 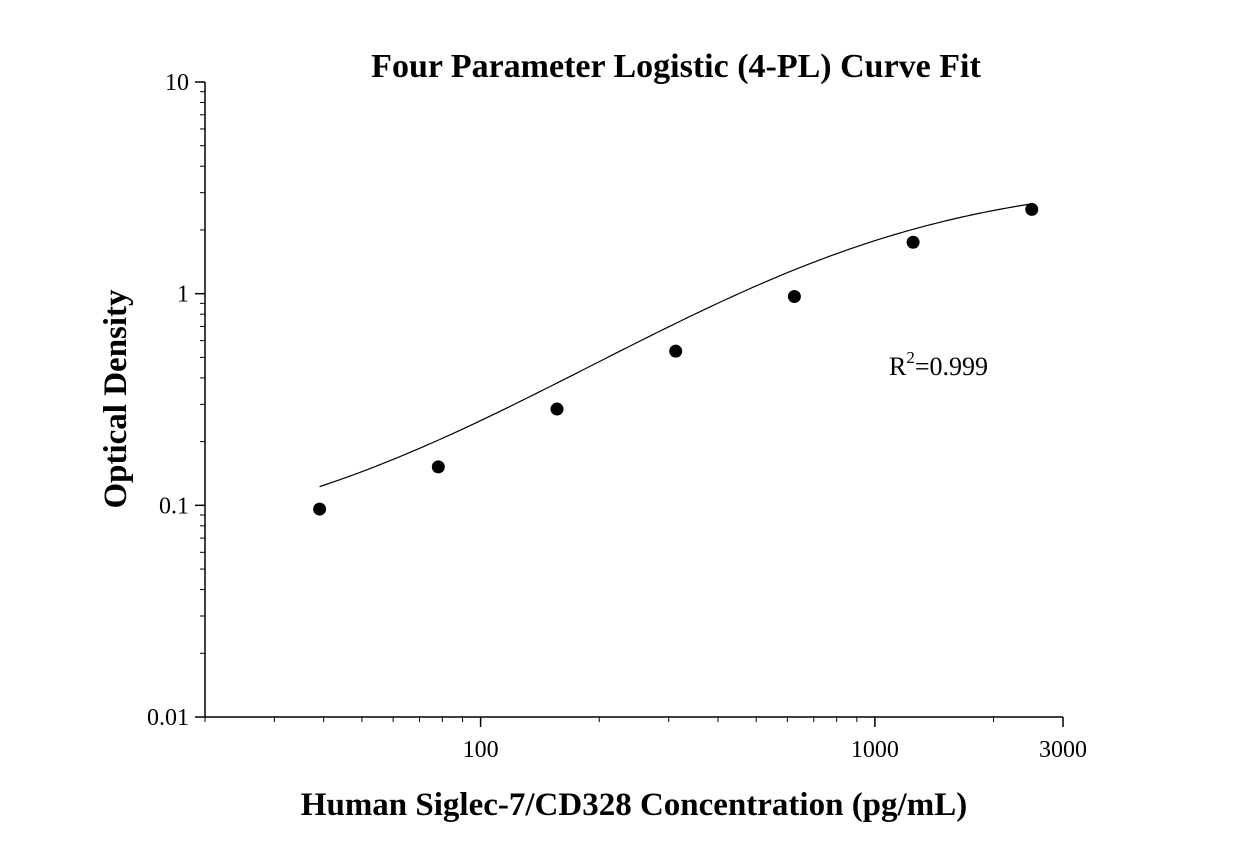 I want to click on y-tick-label: 0.01, so click(x=168, y=718).